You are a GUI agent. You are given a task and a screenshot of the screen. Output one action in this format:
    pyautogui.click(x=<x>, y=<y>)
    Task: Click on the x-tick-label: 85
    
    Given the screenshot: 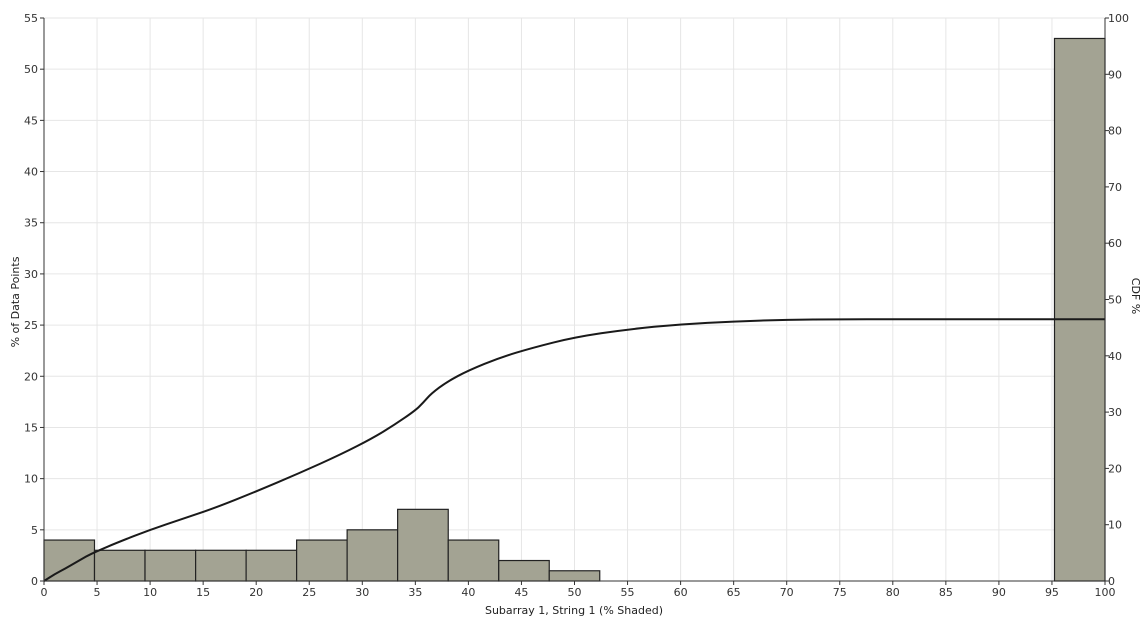 What is the action you would take?
    pyautogui.click(x=946, y=592)
    